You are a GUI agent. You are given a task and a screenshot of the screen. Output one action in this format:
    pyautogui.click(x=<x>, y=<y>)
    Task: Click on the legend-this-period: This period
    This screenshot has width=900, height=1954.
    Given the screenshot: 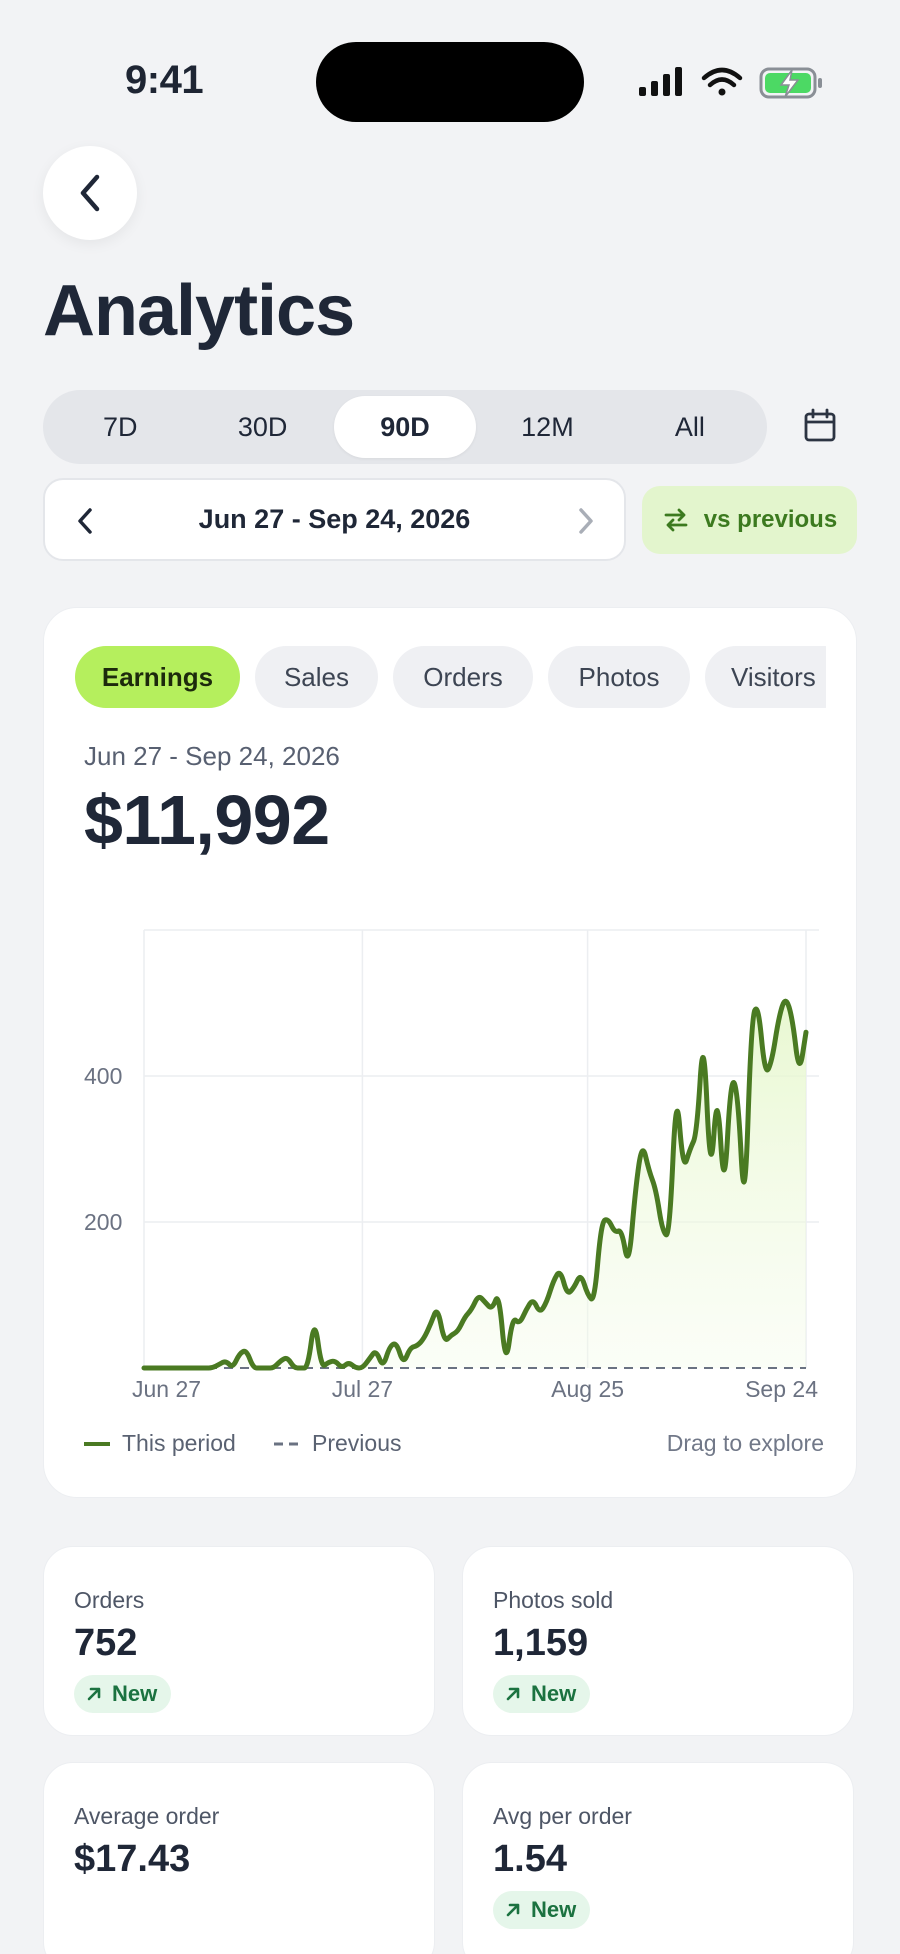 What is the action you would take?
    pyautogui.click(x=160, y=1443)
    